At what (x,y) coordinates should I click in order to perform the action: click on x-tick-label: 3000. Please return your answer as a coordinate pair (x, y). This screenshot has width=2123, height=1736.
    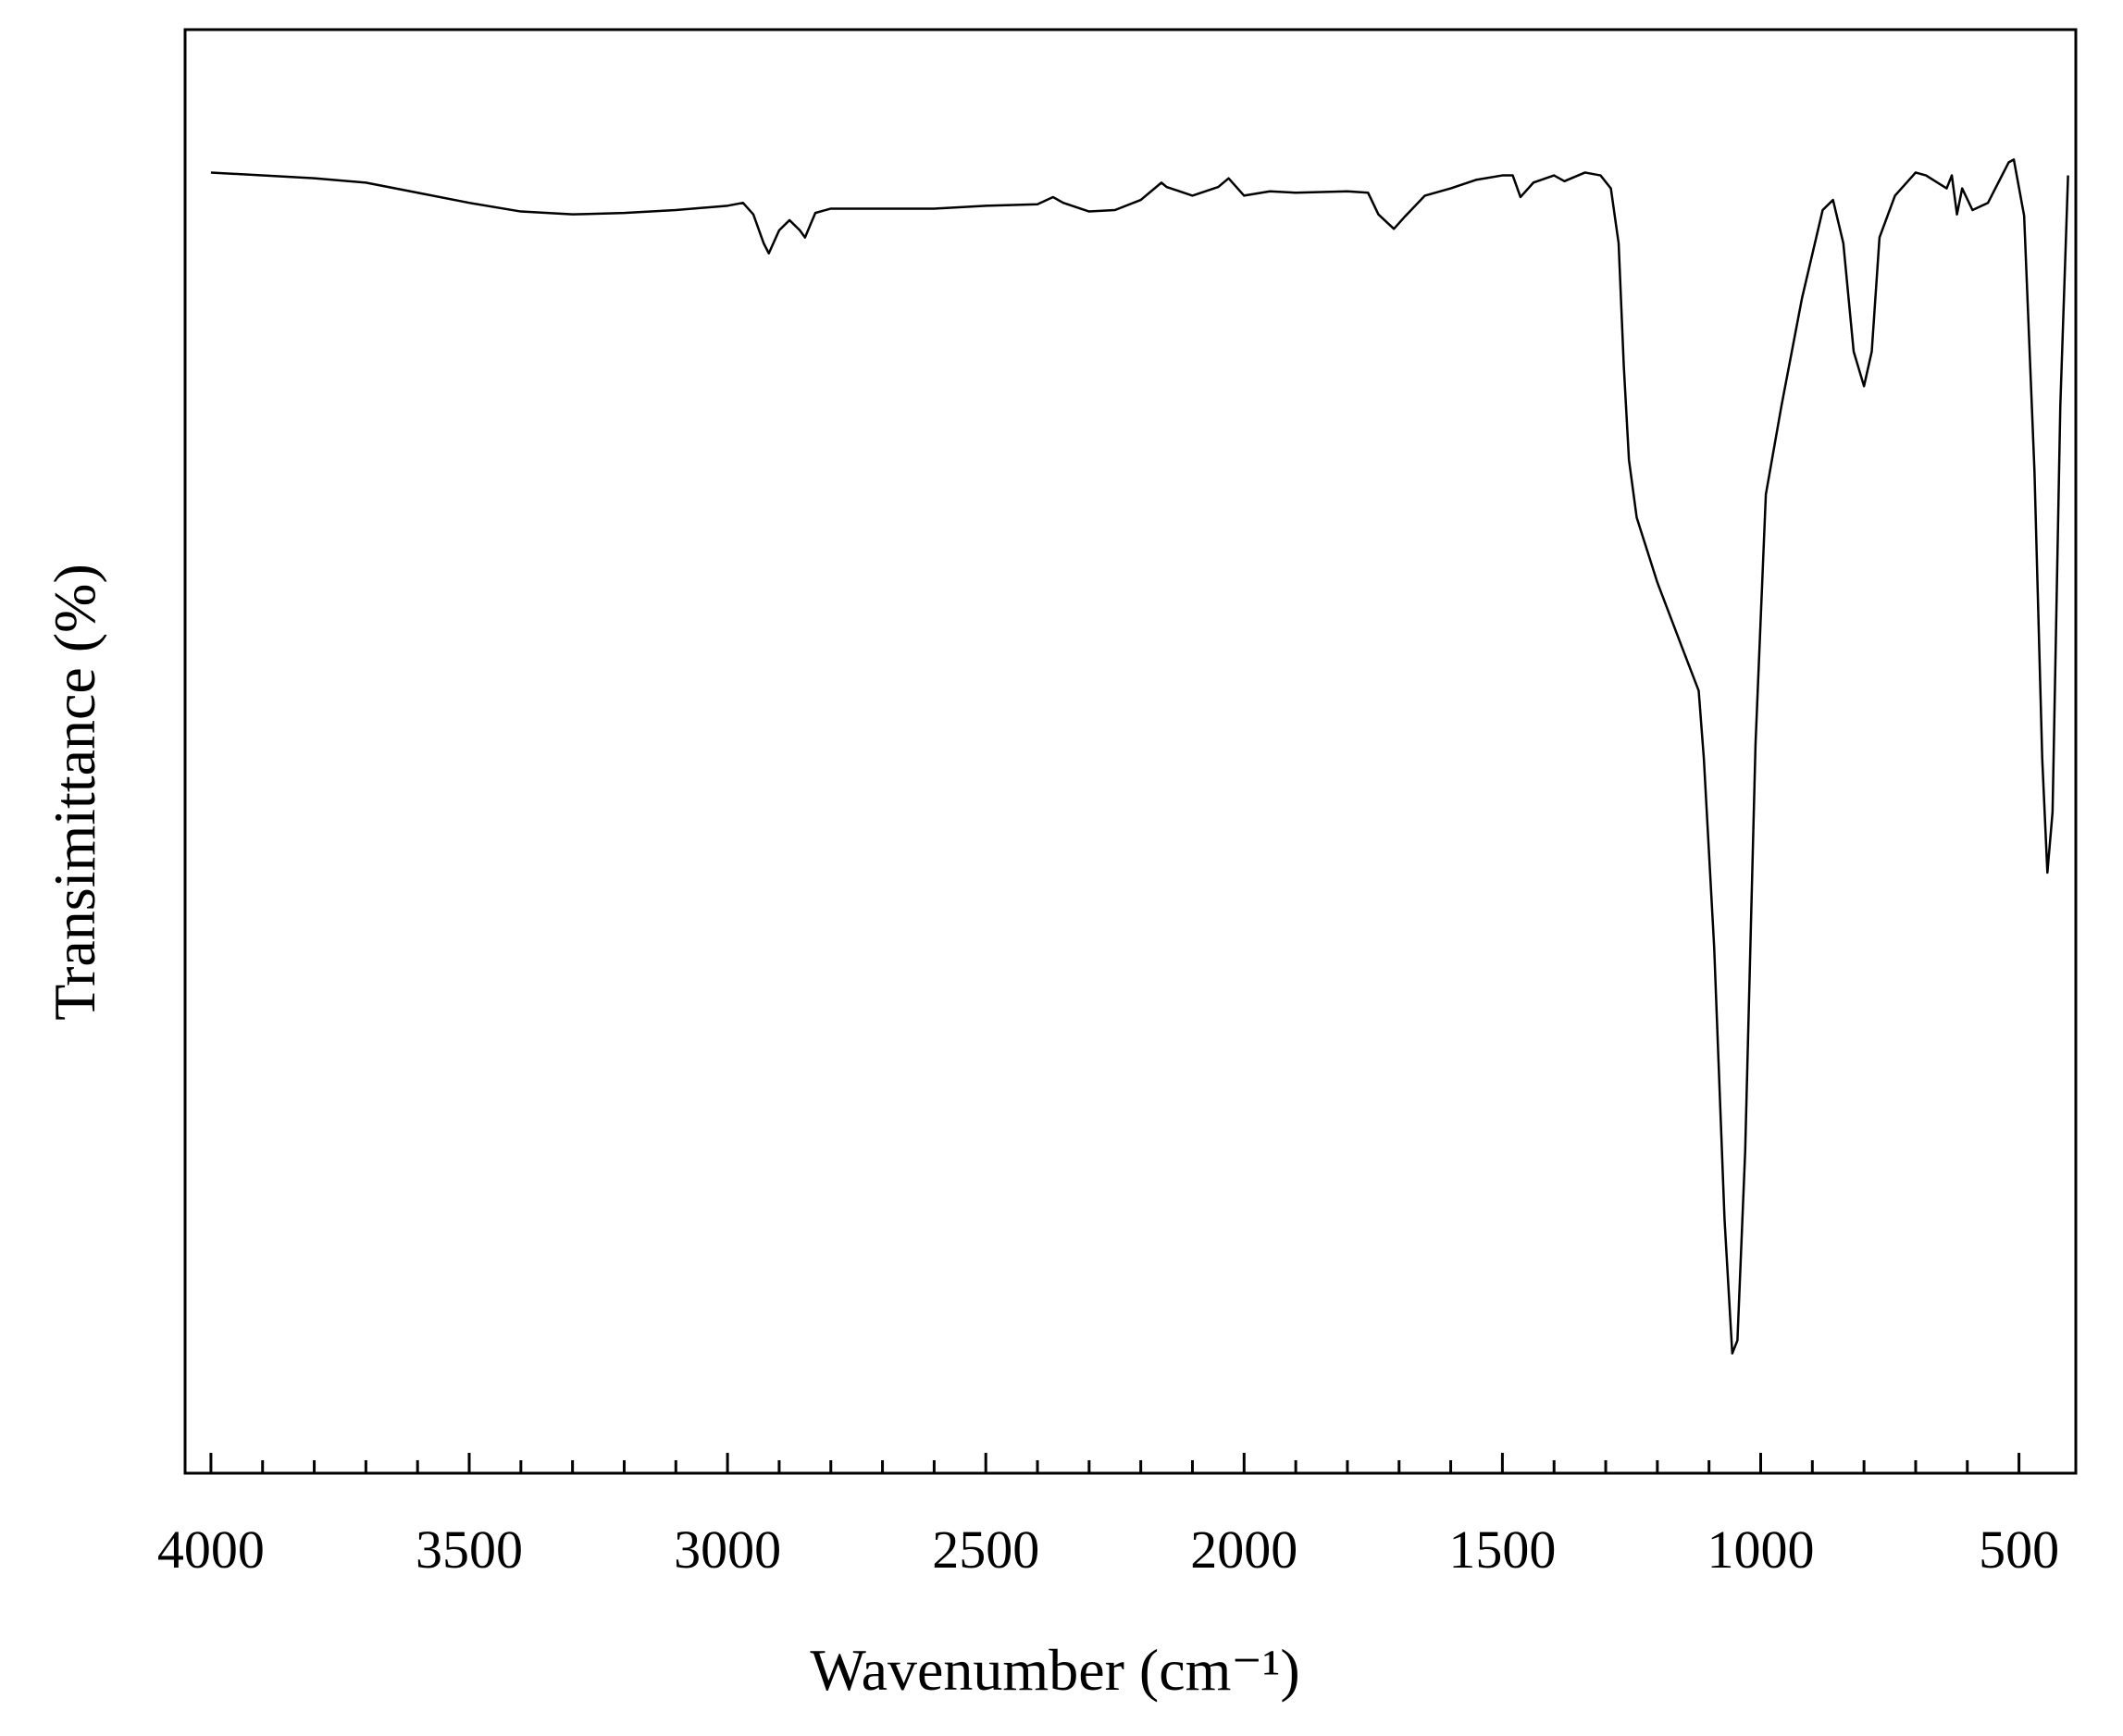
    Looking at the image, I should click on (728, 1549).